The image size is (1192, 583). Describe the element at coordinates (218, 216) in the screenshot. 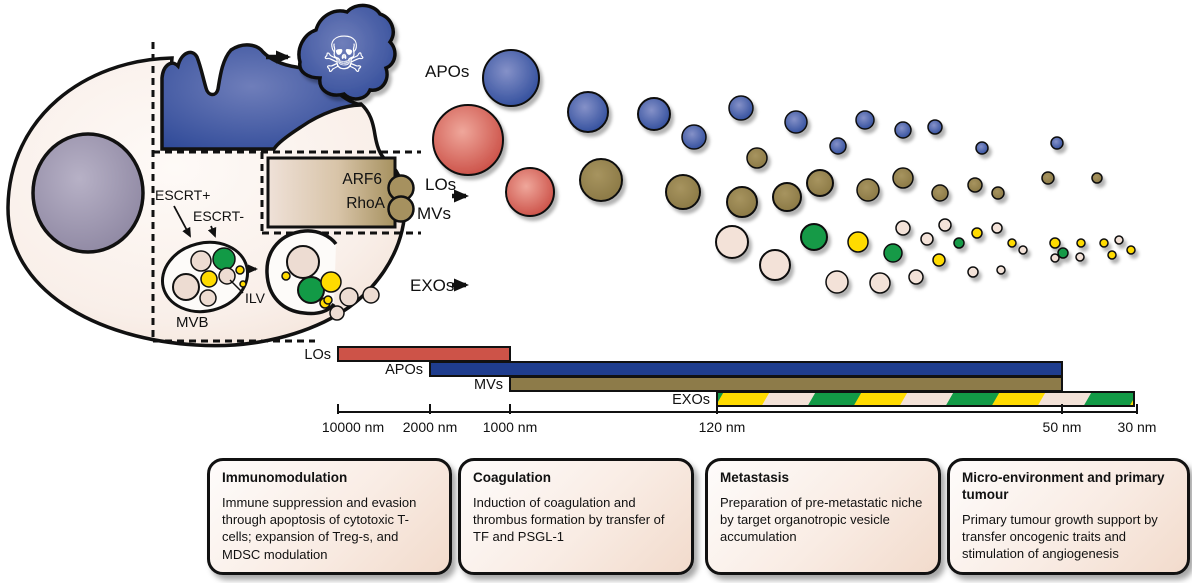

I see `escrt-minus-label: ESCRT-` at that location.